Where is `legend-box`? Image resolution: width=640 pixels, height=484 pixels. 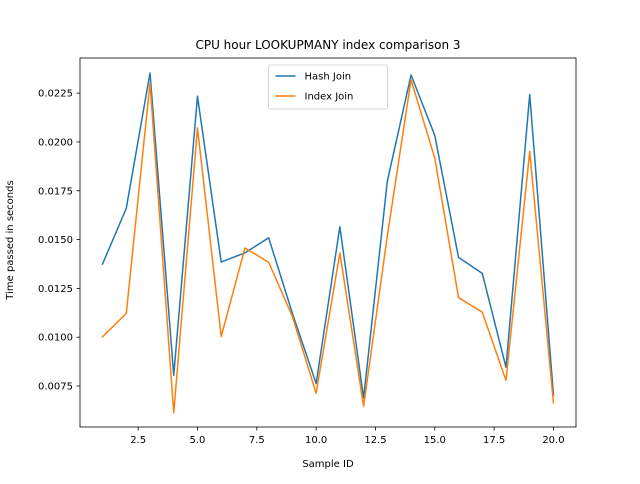 legend-box is located at coordinates (328, 87).